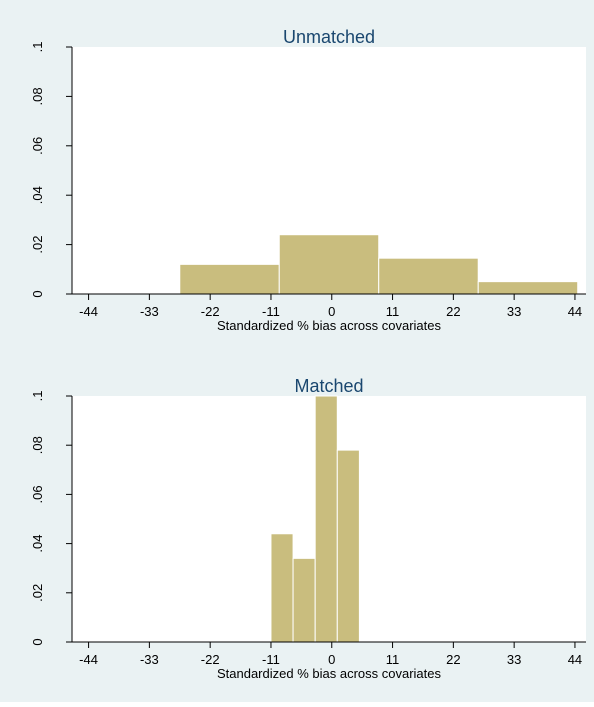 The height and width of the screenshot is (707, 594). Describe the element at coordinates (328, 386) in the screenshot. I see `chart-title: Matched` at that location.